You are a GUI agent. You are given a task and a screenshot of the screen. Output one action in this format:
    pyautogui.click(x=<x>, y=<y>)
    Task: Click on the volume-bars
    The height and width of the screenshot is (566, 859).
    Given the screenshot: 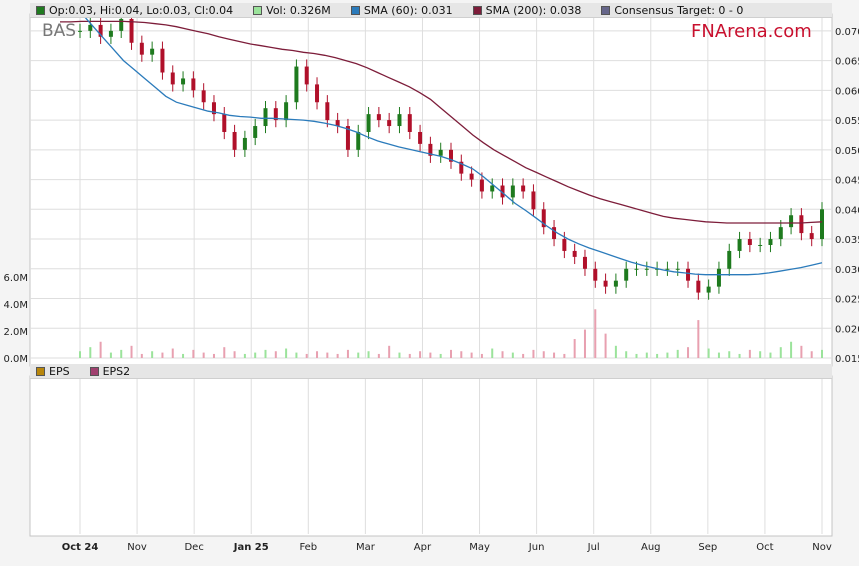 What is the action you would take?
    pyautogui.click(x=451, y=333)
    